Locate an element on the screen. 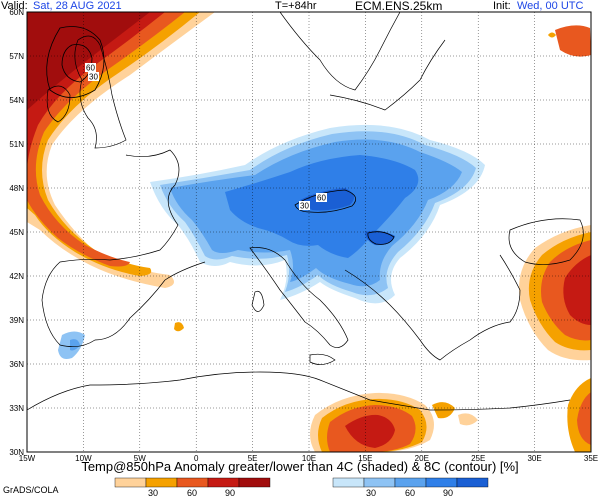  longitude-label: 10E is located at coordinates (309, 458).